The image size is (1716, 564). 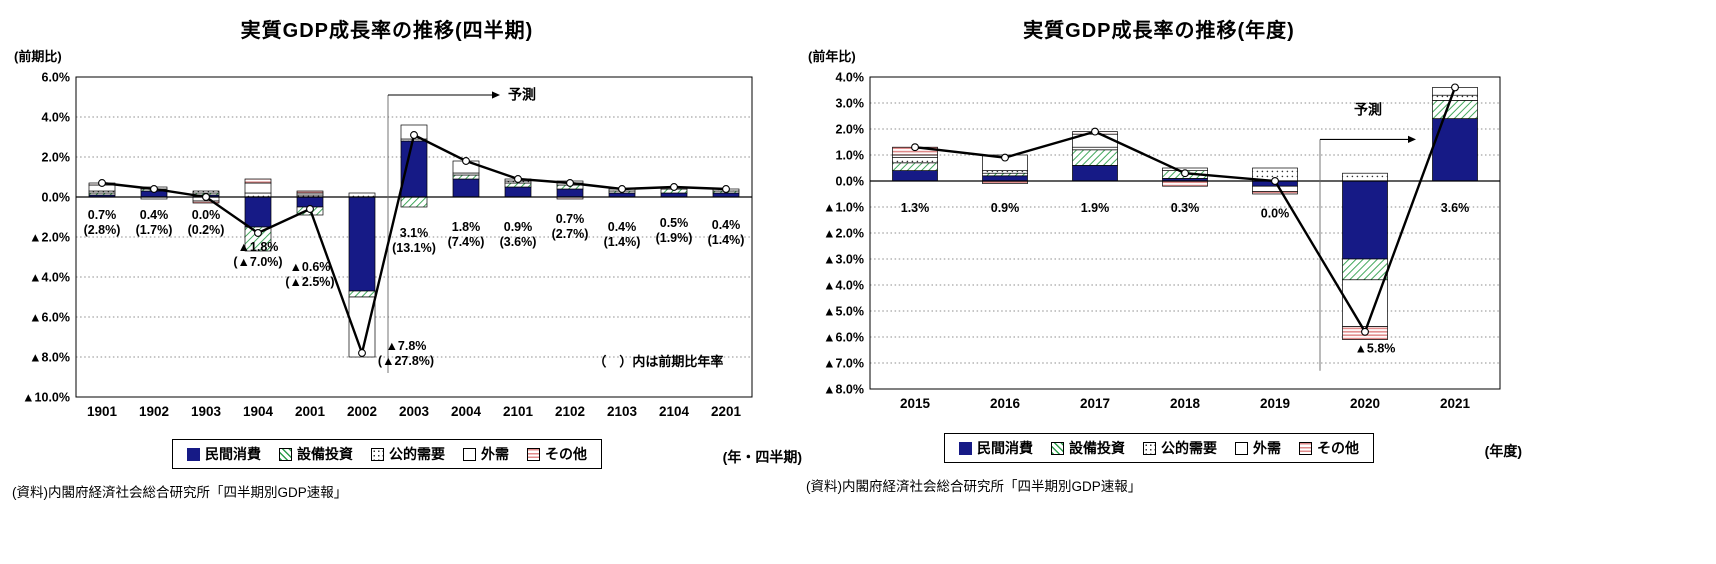 I want to click on y-axis-unit-label: (前年比), so click(x=832, y=56).